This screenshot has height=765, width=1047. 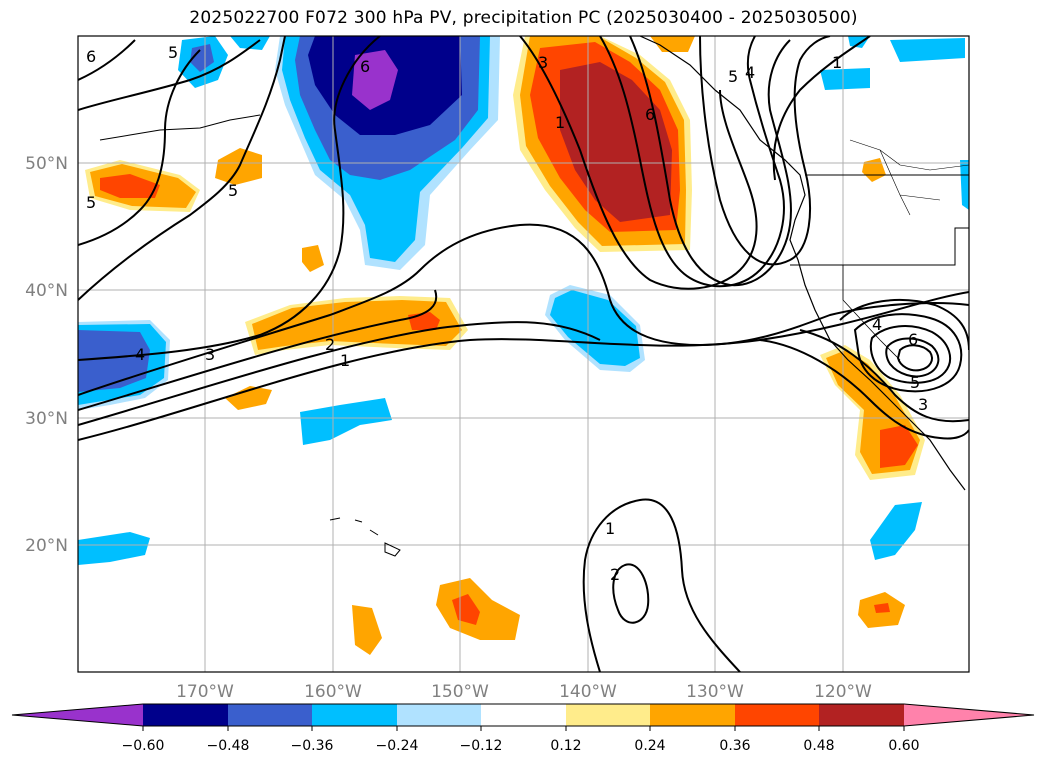 I want to click on colorbar-tick-label: −0.12, so click(x=481, y=746).